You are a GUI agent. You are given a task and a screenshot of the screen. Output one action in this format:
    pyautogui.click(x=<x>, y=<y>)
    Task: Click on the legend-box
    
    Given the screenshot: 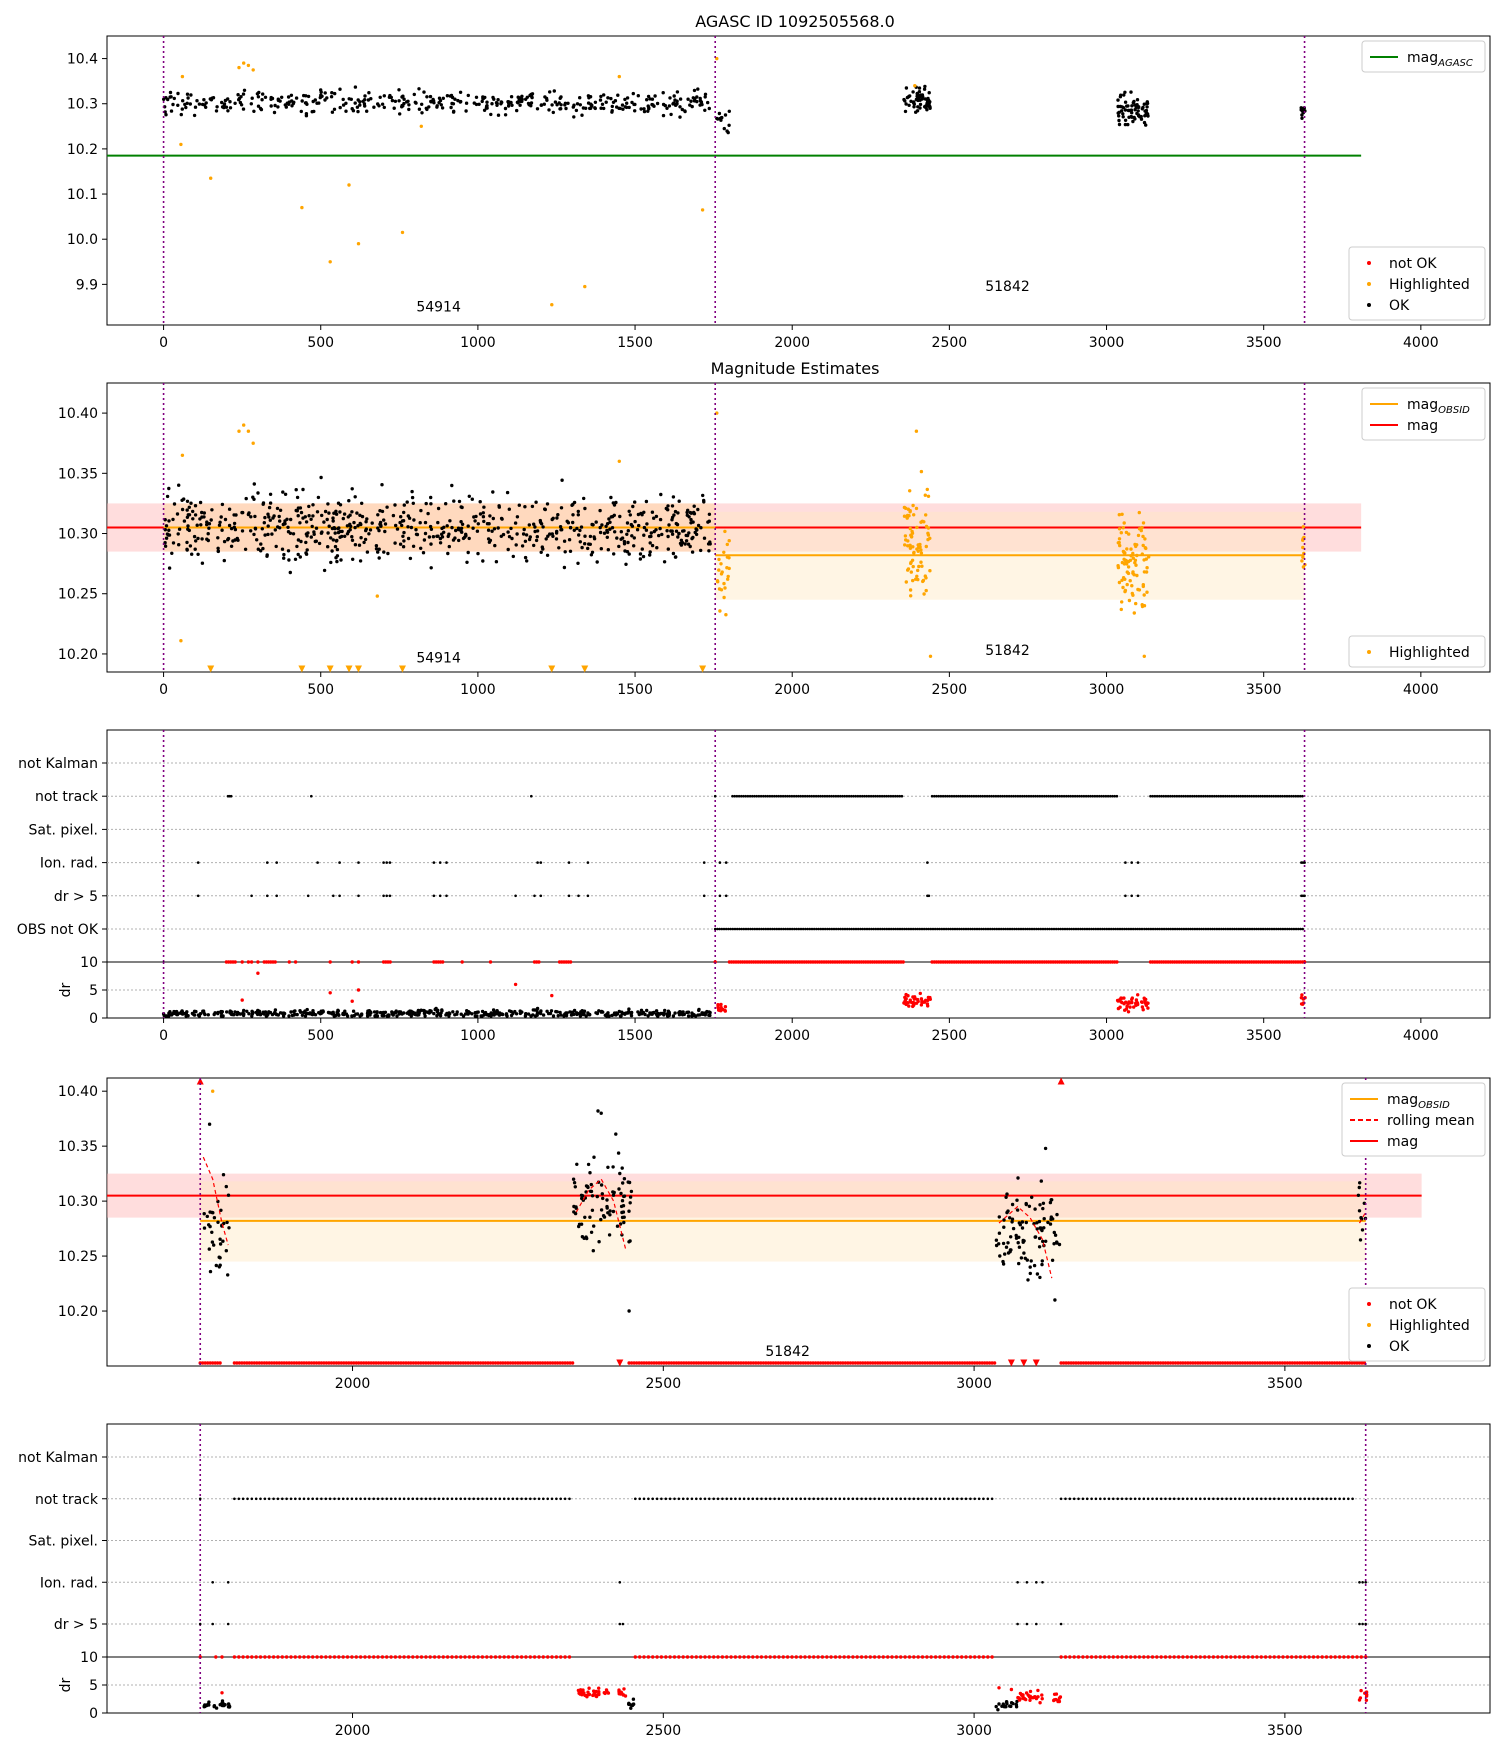 What is the action you would take?
    pyautogui.click(x=1423, y=414)
    